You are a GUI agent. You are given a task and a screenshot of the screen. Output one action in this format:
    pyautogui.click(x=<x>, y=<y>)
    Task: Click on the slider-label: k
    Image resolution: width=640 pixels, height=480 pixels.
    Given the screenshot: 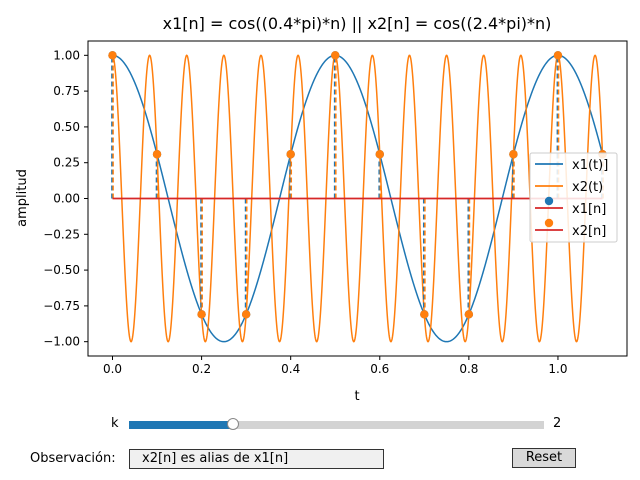 What is the action you would take?
    pyautogui.click(x=115, y=423)
    